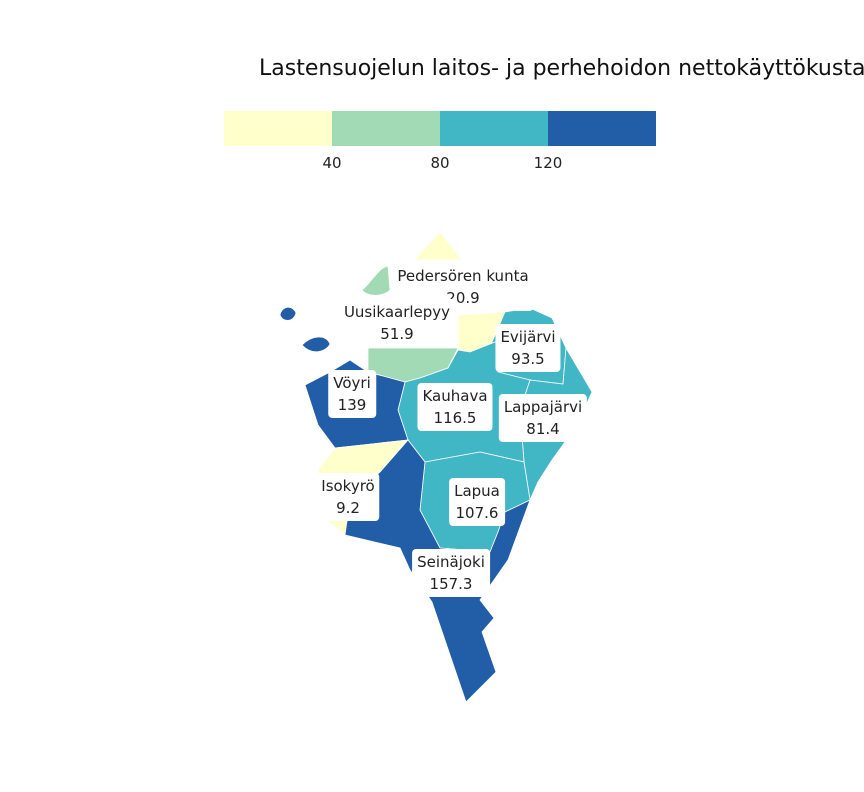 This screenshot has height=792, width=864. What do you see at coordinates (543, 418) in the screenshot?
I see `label-lappajarvi: Lappajärvi 81.4` at bounding box center [543, 418].